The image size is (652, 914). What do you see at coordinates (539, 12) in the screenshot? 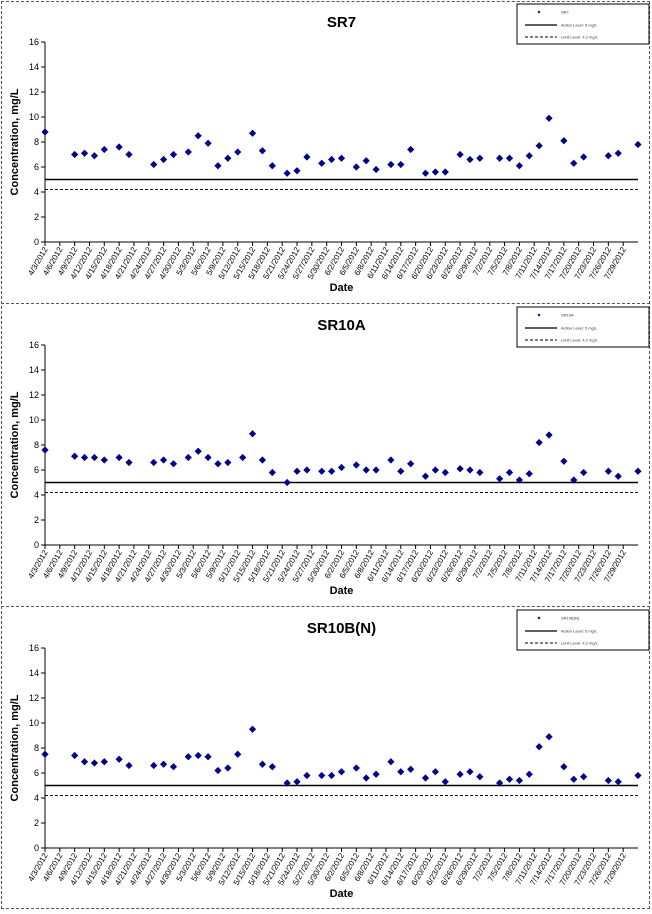
I see `legend-marker` at bounding box center [539, 12].